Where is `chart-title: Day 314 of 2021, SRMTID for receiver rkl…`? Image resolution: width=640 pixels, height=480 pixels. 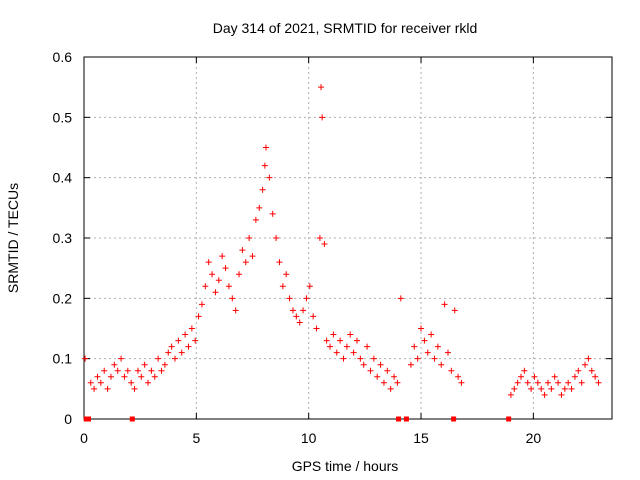 chart-title: Day 314 of 2021, SRMTID for receiver rkl… is located at coordinates (345, 28).